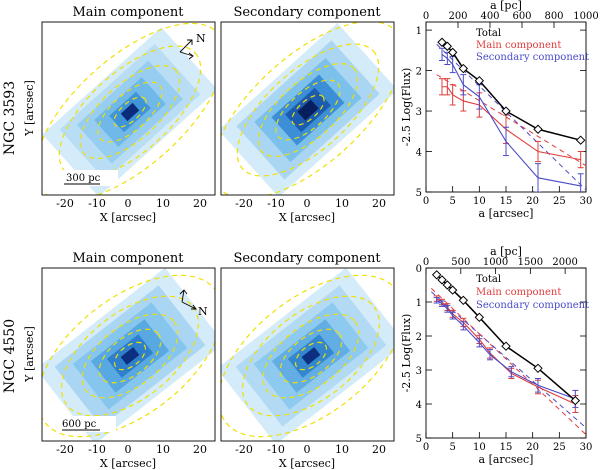 Image resolution: width=600 pixels, height=470 pixels. I want to click on map-title-main-2: Main component, so click(129, 258).